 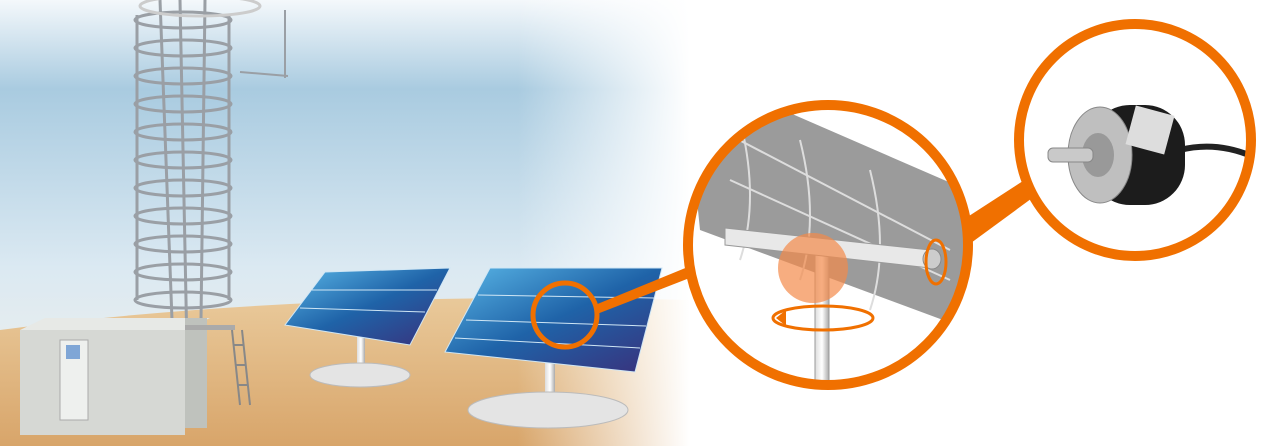 What do you see at coordinates (211, 200) in the screenshot?
I see `tower` at bounding box center [211, 200].